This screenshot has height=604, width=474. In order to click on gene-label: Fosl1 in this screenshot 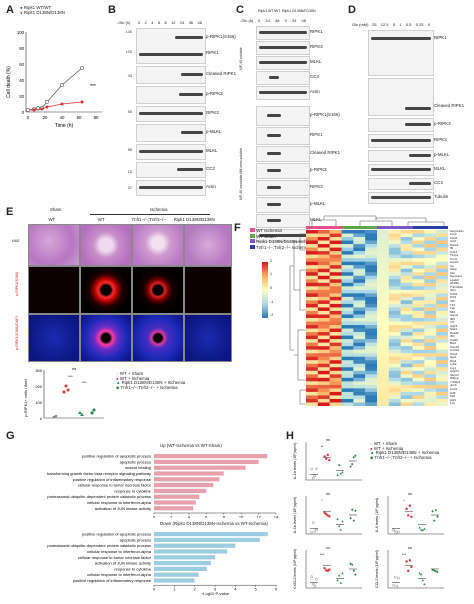, I will do `click(454, 389)`.